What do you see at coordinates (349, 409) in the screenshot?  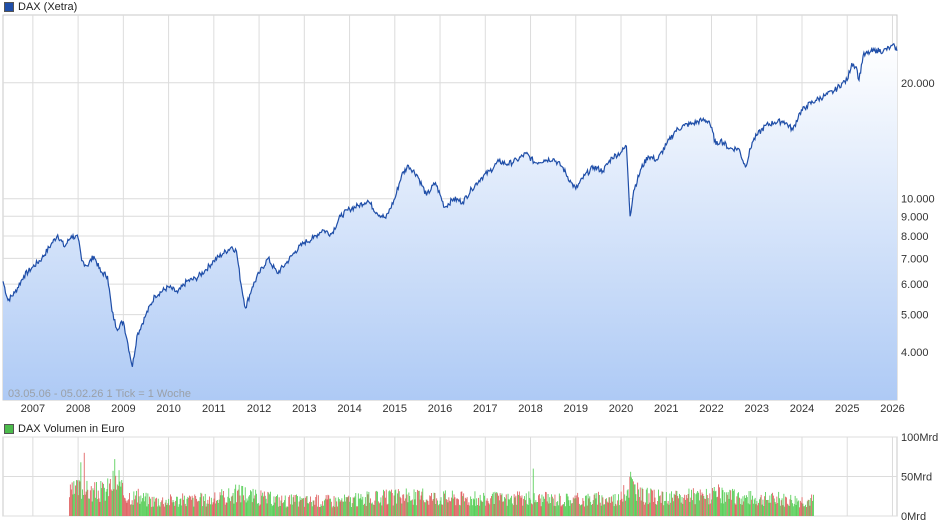 I see `x-tick-label: 2014` at bounding box center [349, 409].